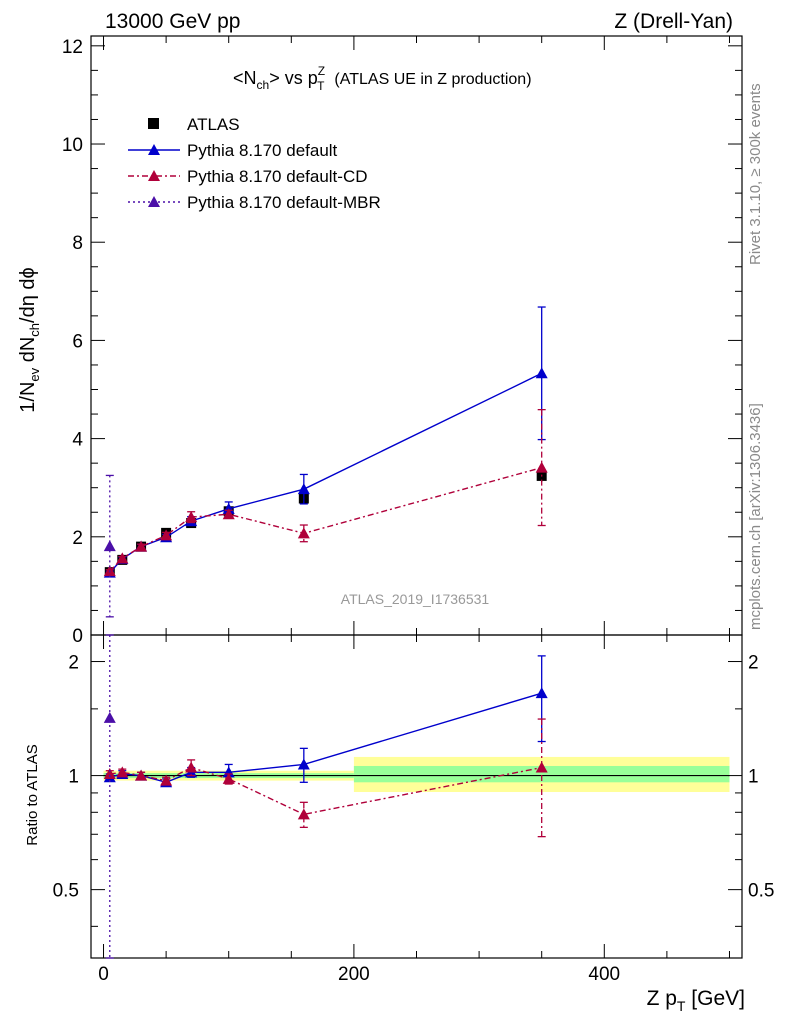  I want to click on legend-marker-square, so click(153, 123).